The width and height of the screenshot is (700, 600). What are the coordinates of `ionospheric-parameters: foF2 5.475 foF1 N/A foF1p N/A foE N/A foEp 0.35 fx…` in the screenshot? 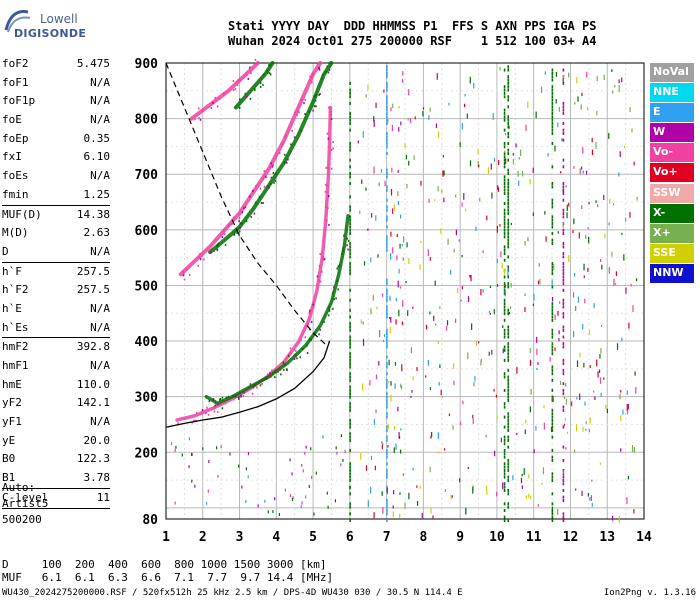 It's located at (56, 282).